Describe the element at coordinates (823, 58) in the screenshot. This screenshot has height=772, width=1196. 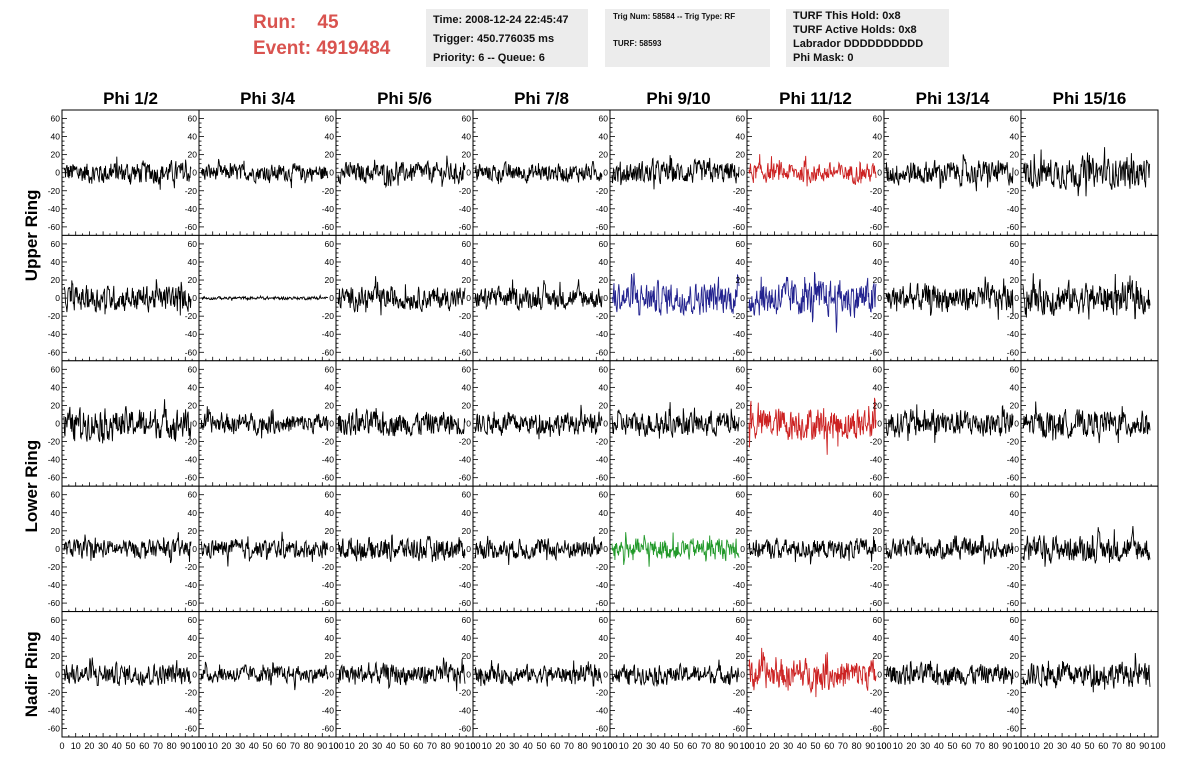
I see `phi-mask-text: Phi Mask: 0` at that location.